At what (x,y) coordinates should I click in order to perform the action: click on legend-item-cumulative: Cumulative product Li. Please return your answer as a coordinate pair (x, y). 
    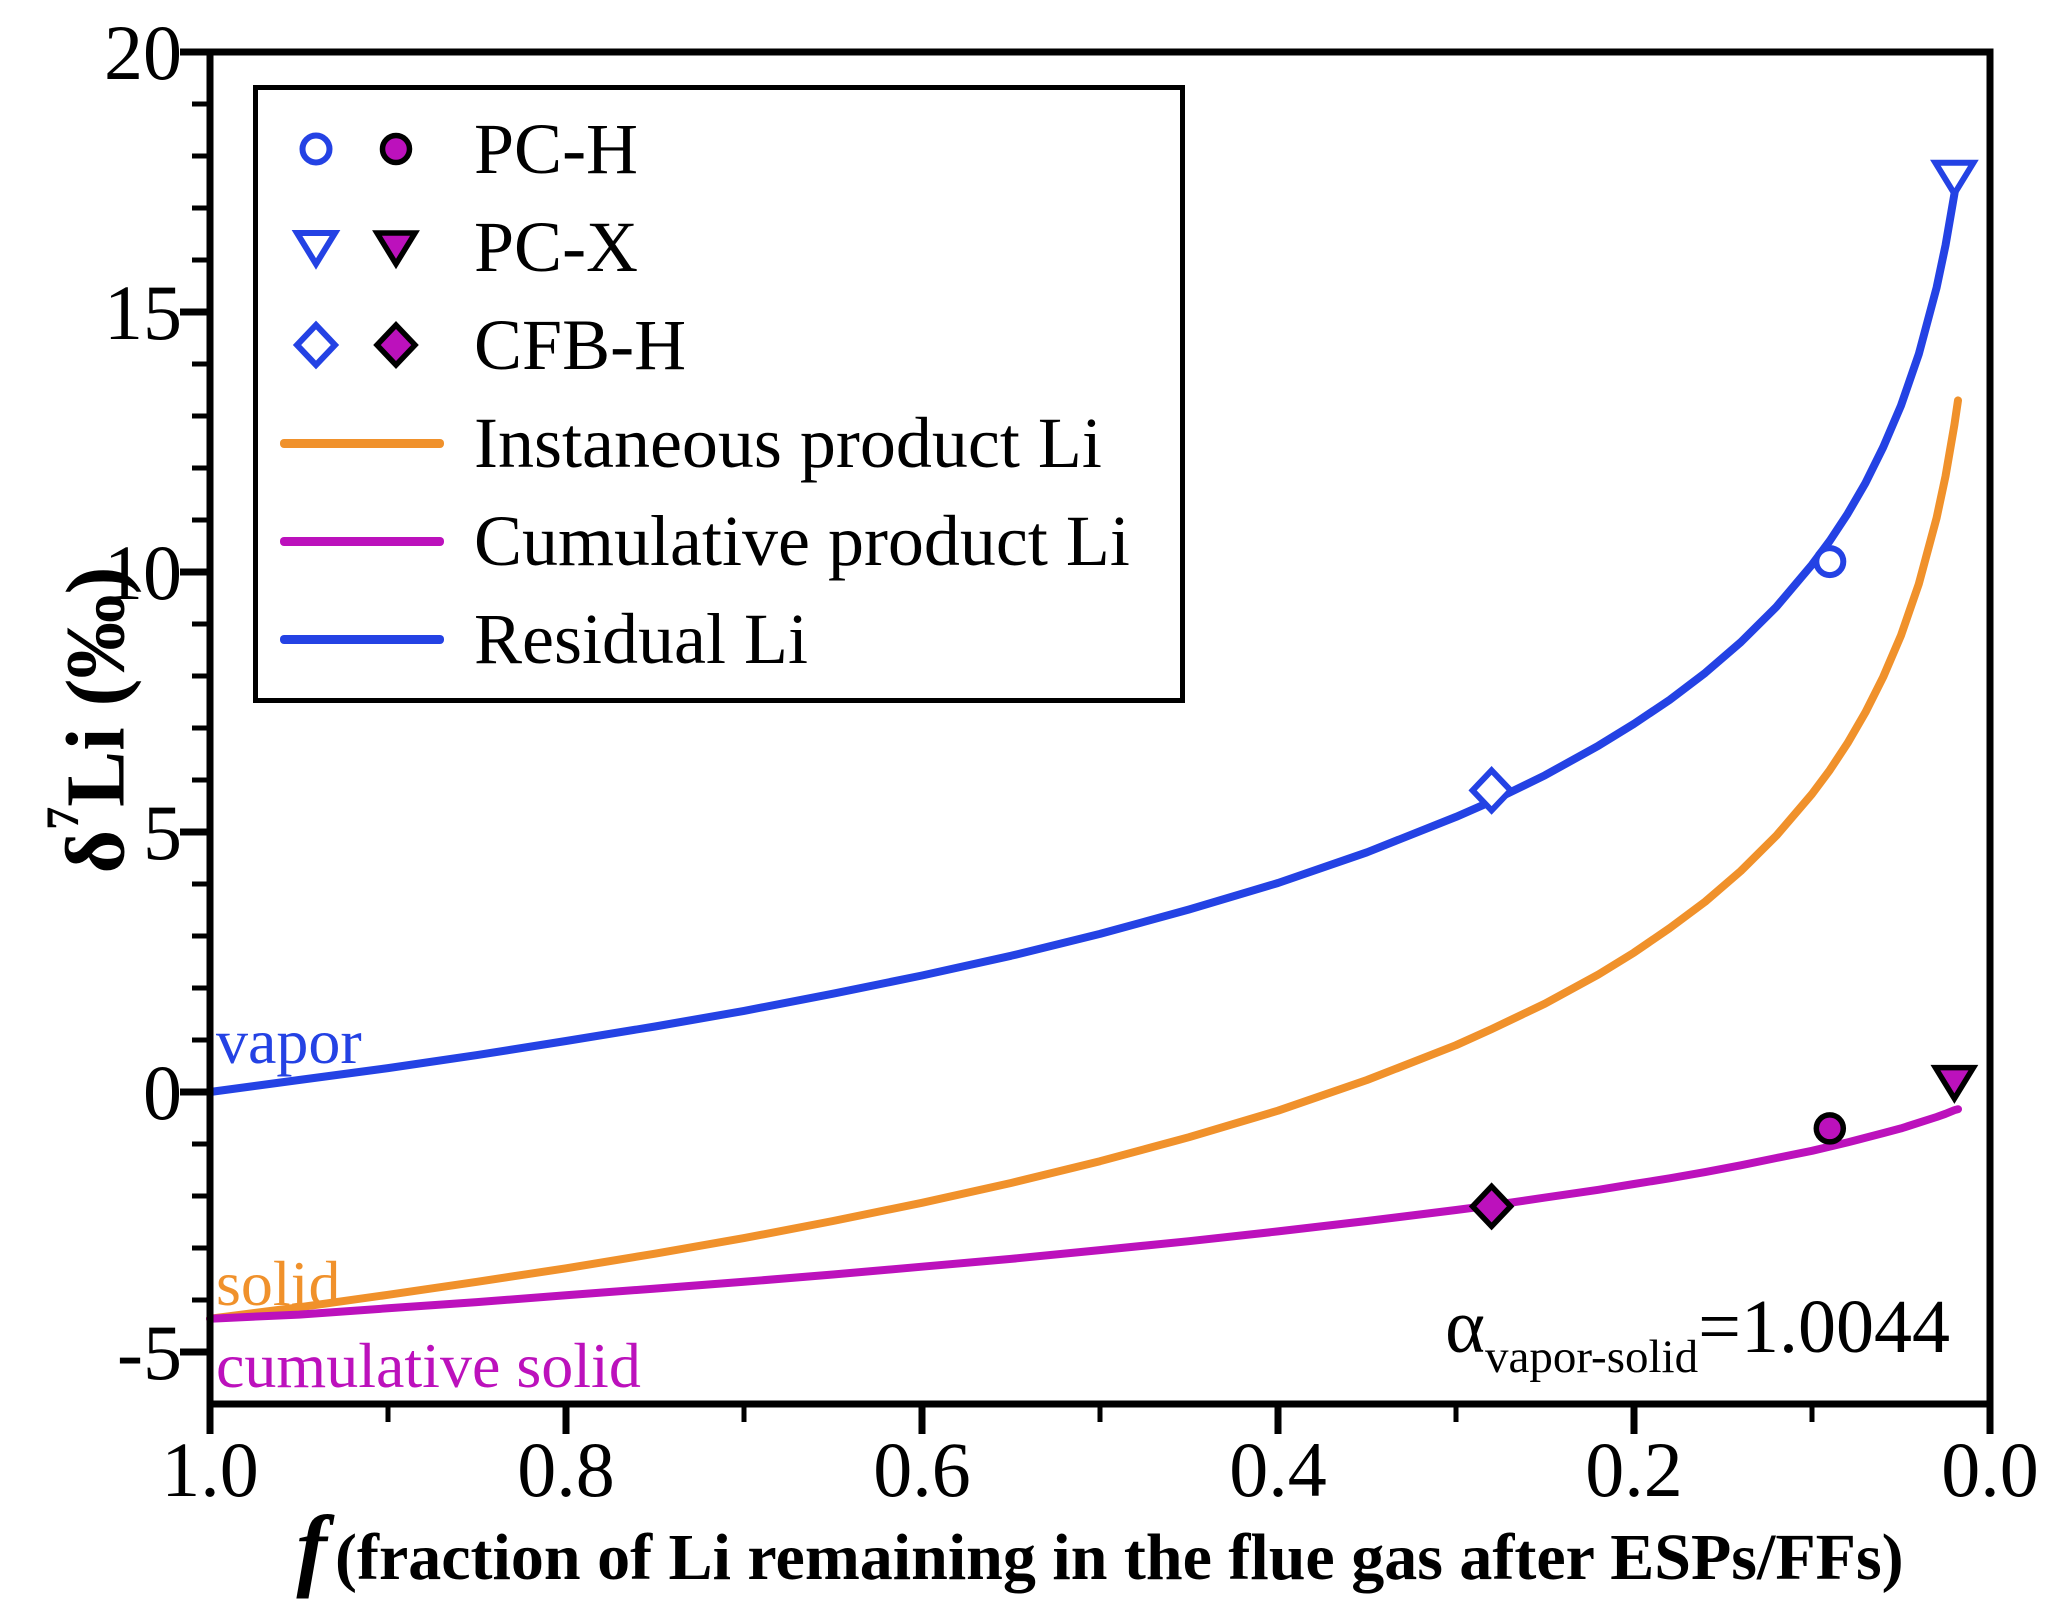
    Looking at the image, I should click on (730, 541).